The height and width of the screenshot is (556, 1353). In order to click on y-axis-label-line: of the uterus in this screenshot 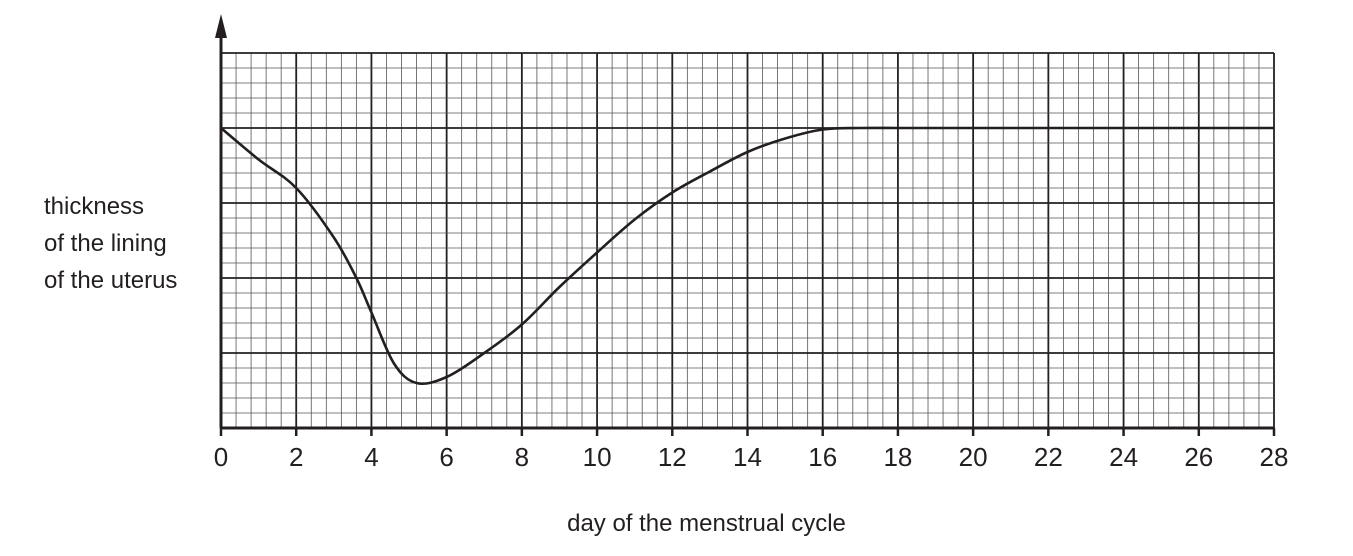, I will do `click(111, 280)`.